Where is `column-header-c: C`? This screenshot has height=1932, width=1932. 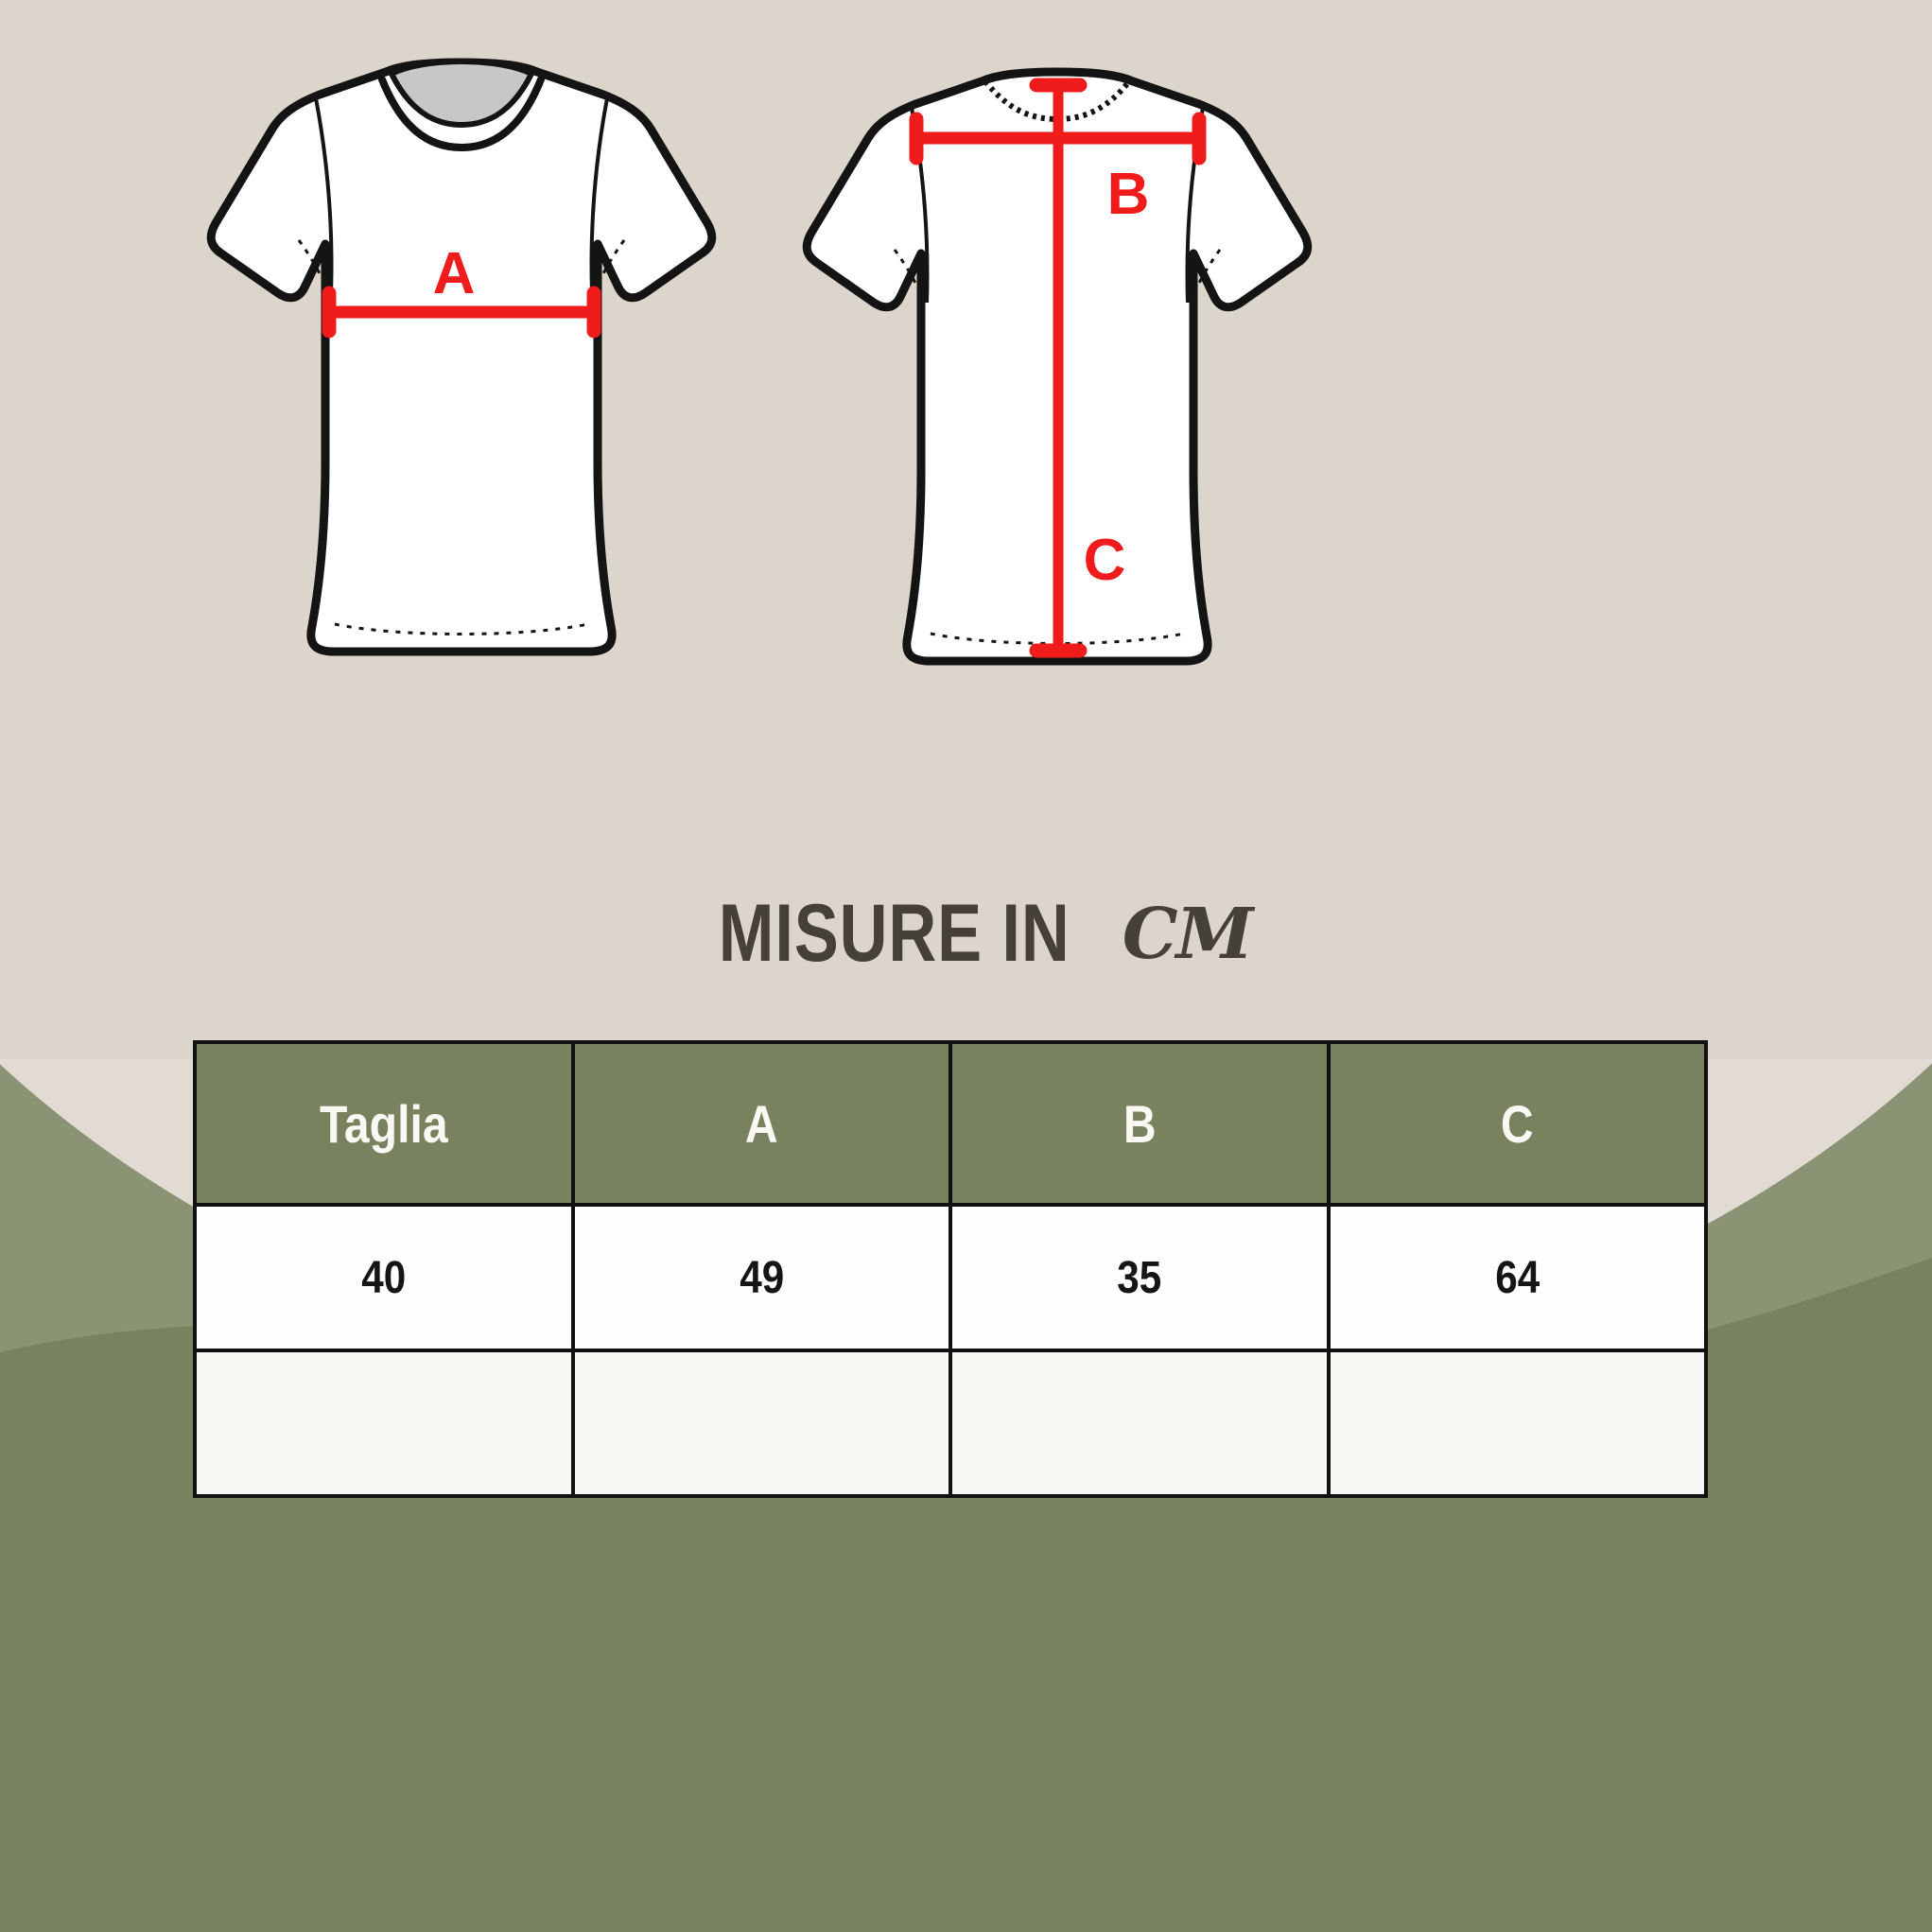
column-header-c: C is located at coordinates (1517, 1123).